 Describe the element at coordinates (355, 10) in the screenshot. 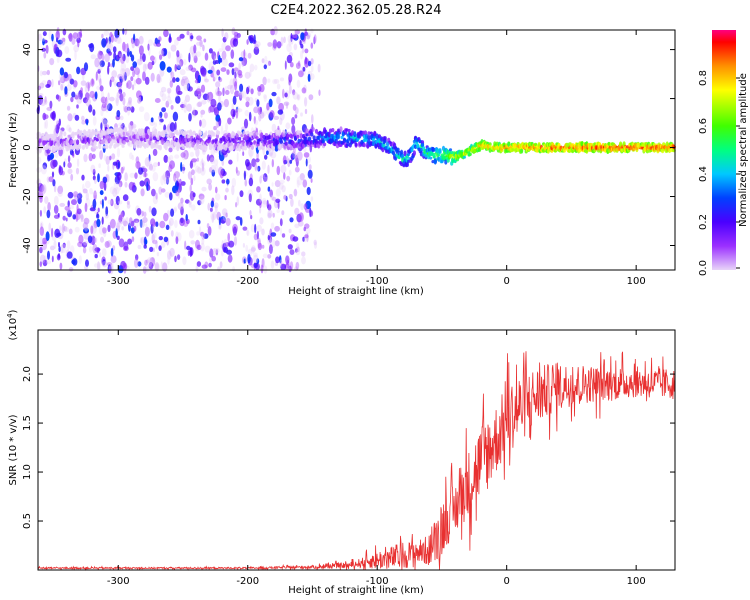

I see `figure-title: C2E4.2022.362.05.28.R24` at that location.